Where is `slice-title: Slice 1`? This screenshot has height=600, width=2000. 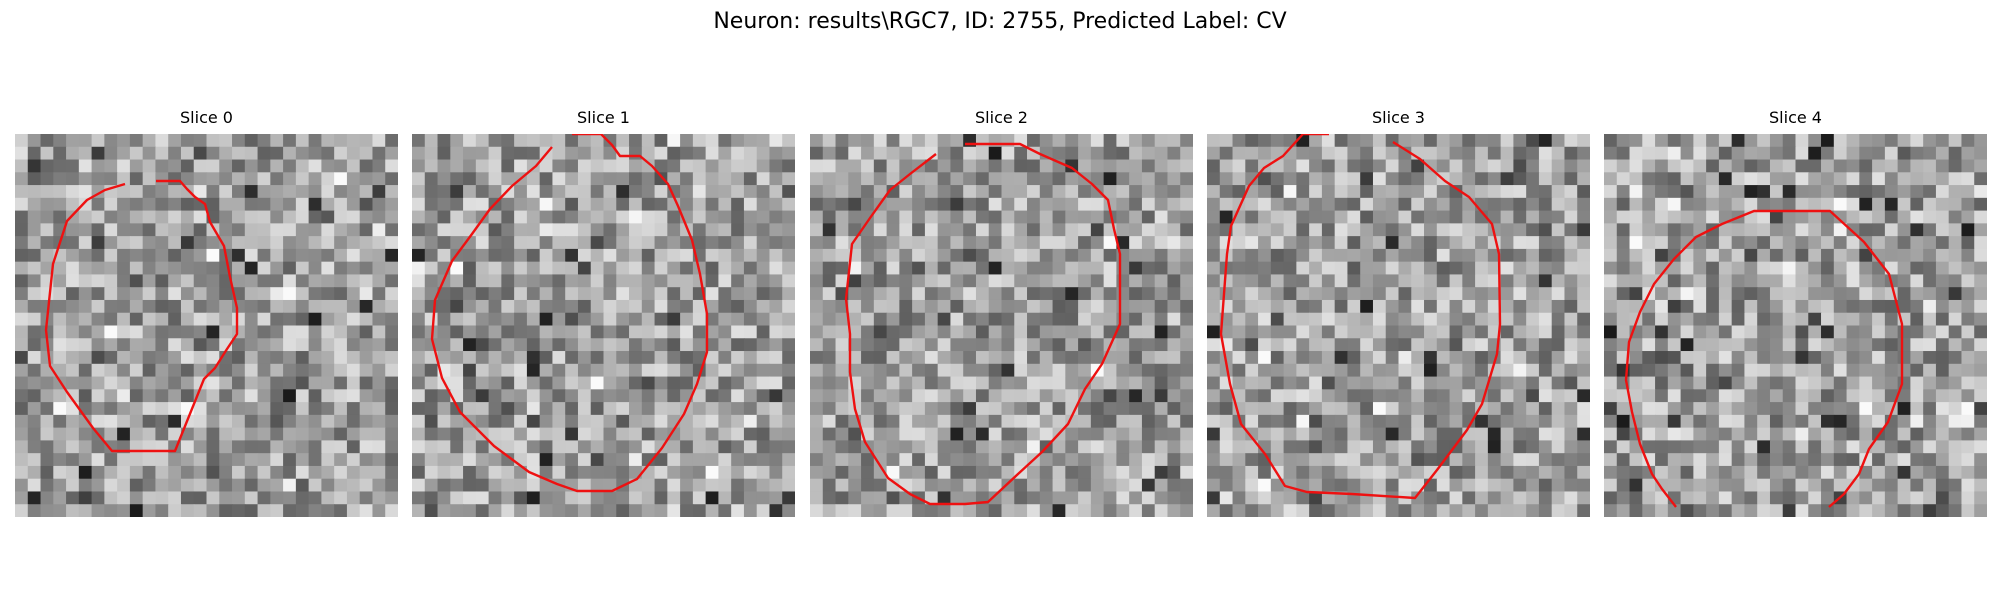 slice-title: Slice 1 is located at coordinates (603, 117).